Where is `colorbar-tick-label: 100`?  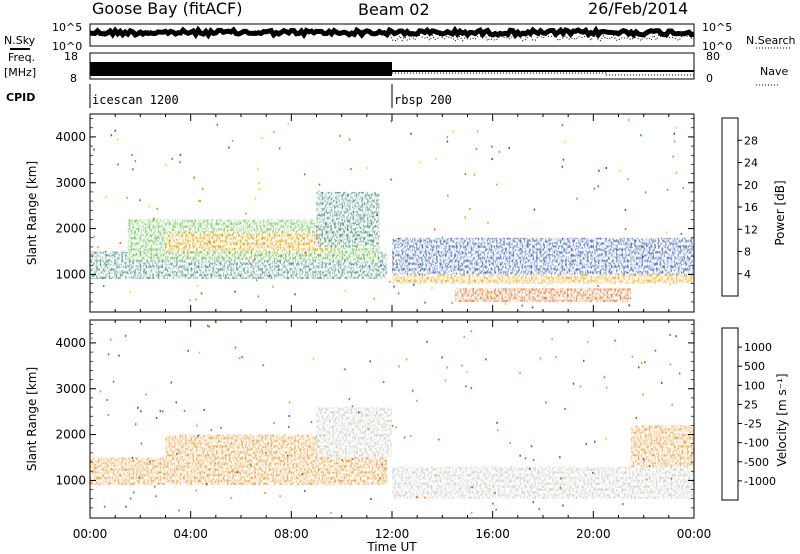
colorbar-tick-label: 100 is located at coordinates (754, 385).